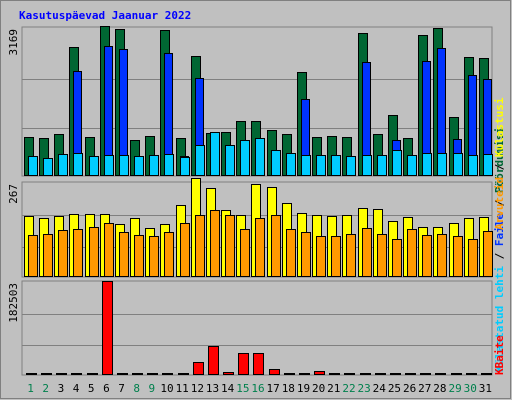 This screenshot has height=405, width=512. What do you see at coordinates (288, 388) in the screenshot?
I see `x-tick-label: 18` at bounding box center [288, 388].